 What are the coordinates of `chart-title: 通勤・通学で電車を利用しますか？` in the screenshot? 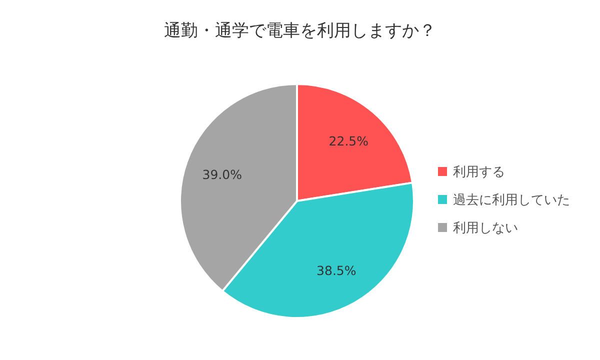 It's located at (300, 31).